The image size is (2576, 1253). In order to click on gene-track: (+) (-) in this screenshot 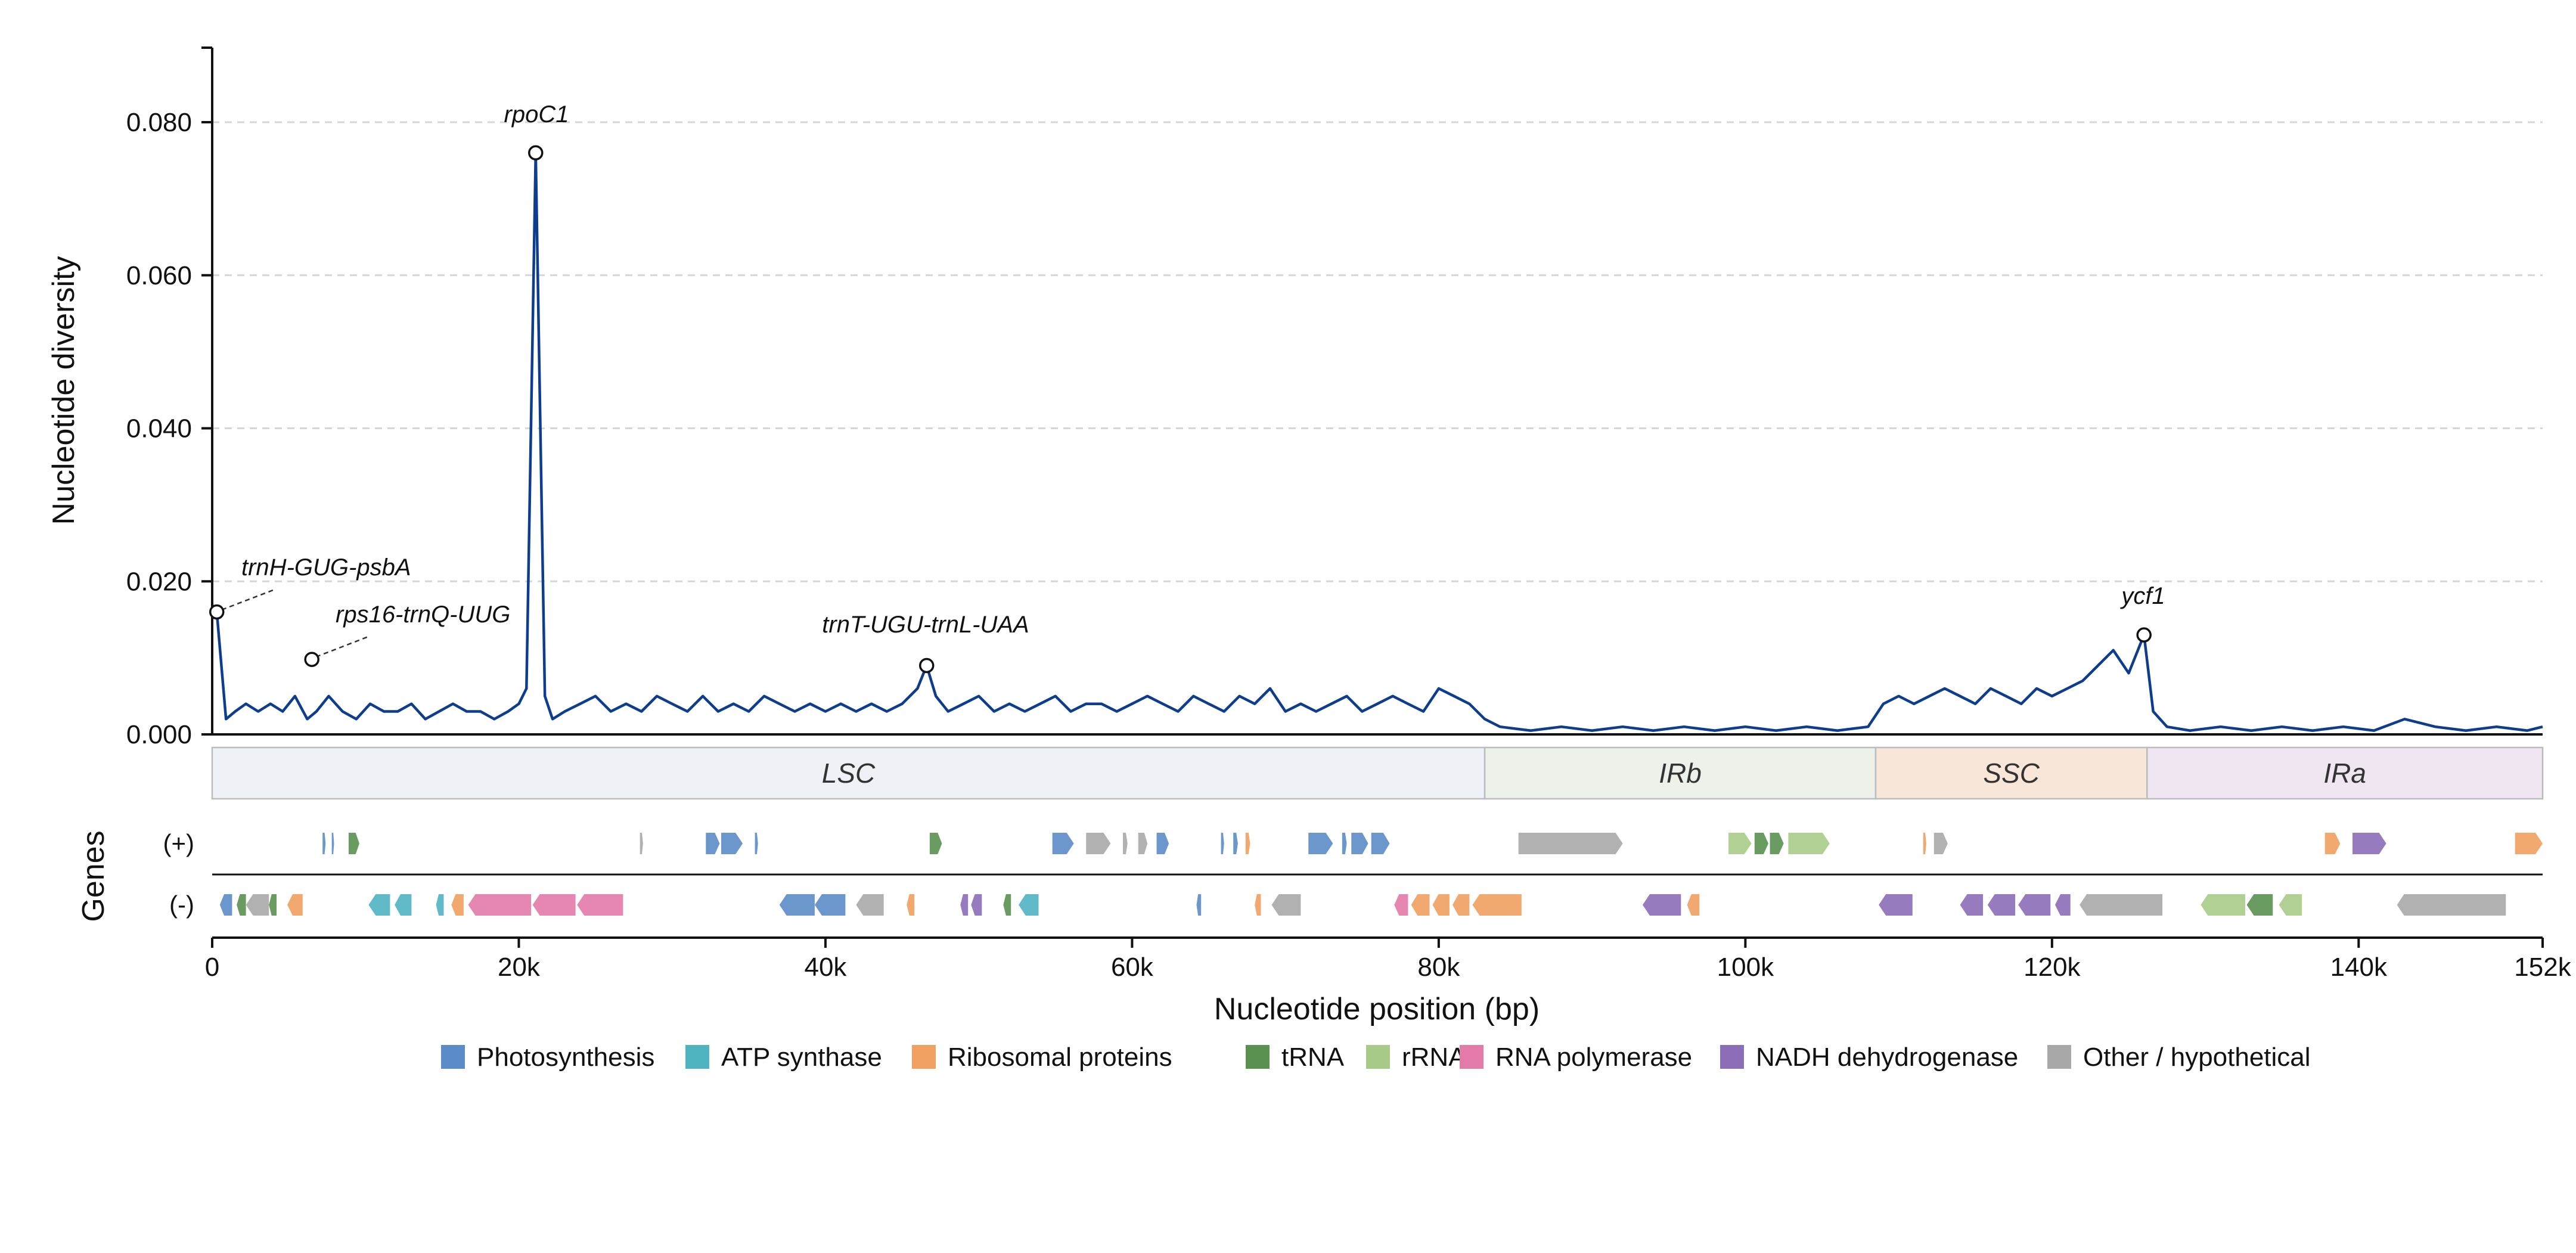, I will do `click(1353, 874)`.